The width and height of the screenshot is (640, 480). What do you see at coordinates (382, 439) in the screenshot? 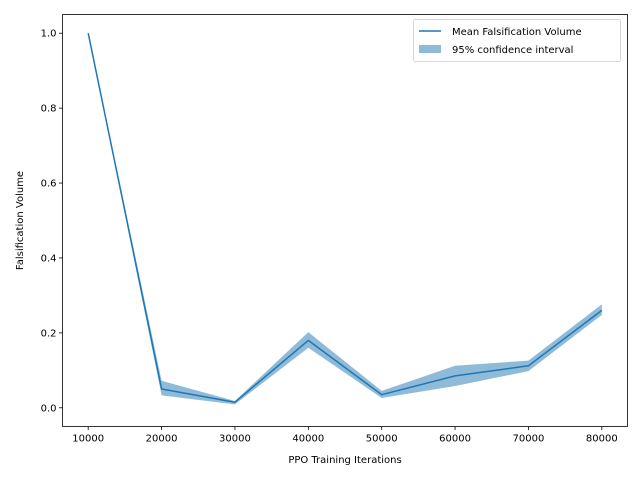
I see `x-tick-label: 50000` at bounding box center [382, 439].